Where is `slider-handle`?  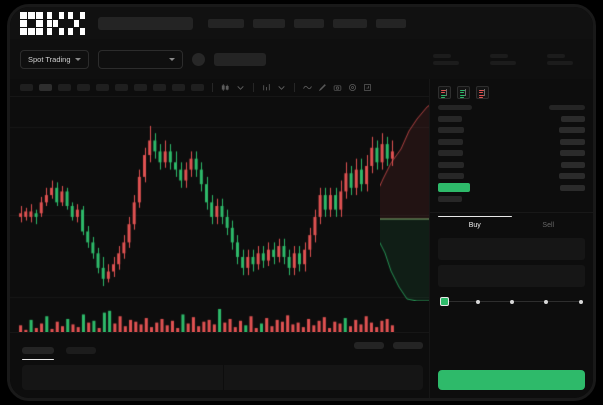
slider-handle is located at coordinates (444, 301).